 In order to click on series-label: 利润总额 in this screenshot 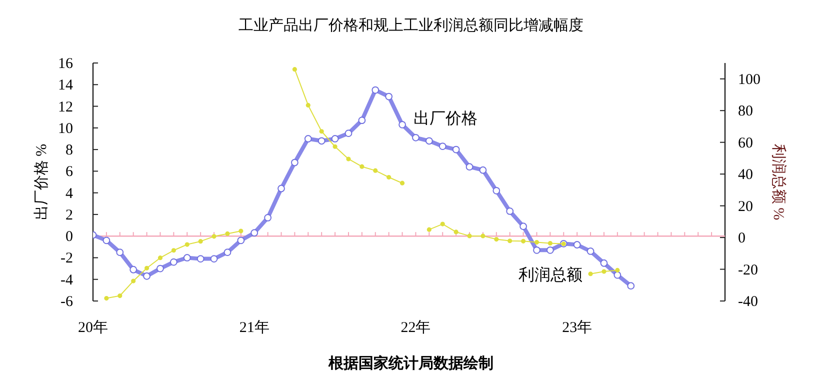, I will do `click(550, 275)`.